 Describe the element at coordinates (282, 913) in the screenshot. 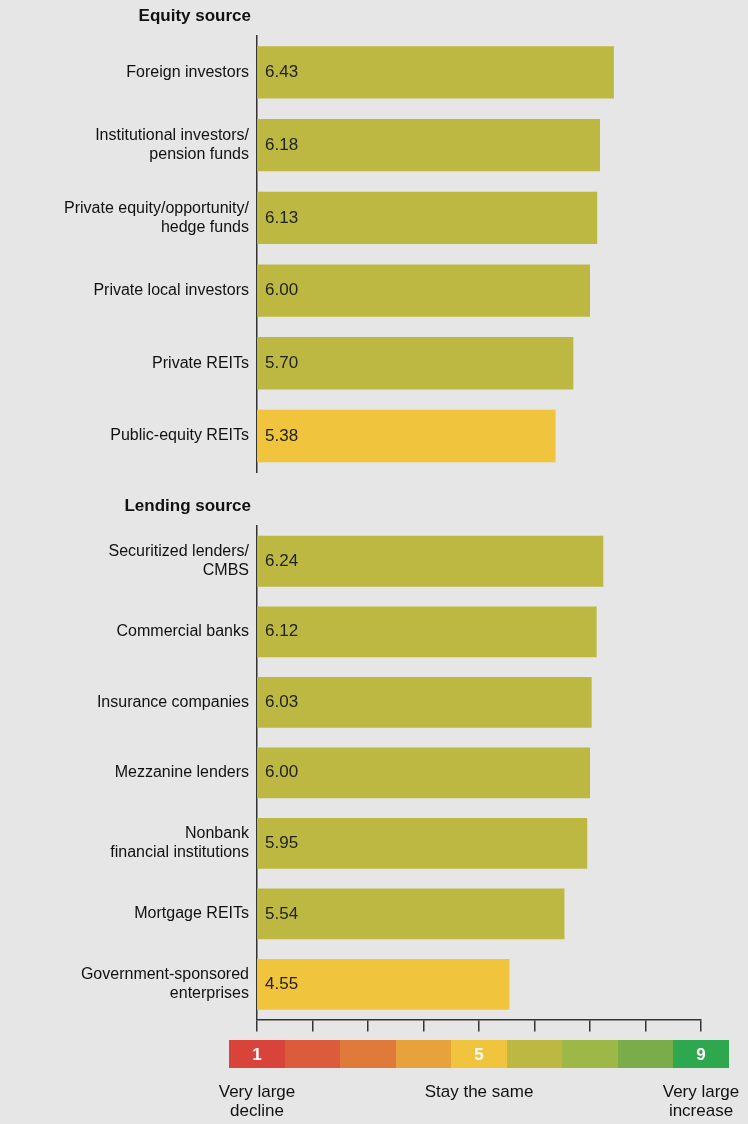

I see `data-label: 5.54` at that location.